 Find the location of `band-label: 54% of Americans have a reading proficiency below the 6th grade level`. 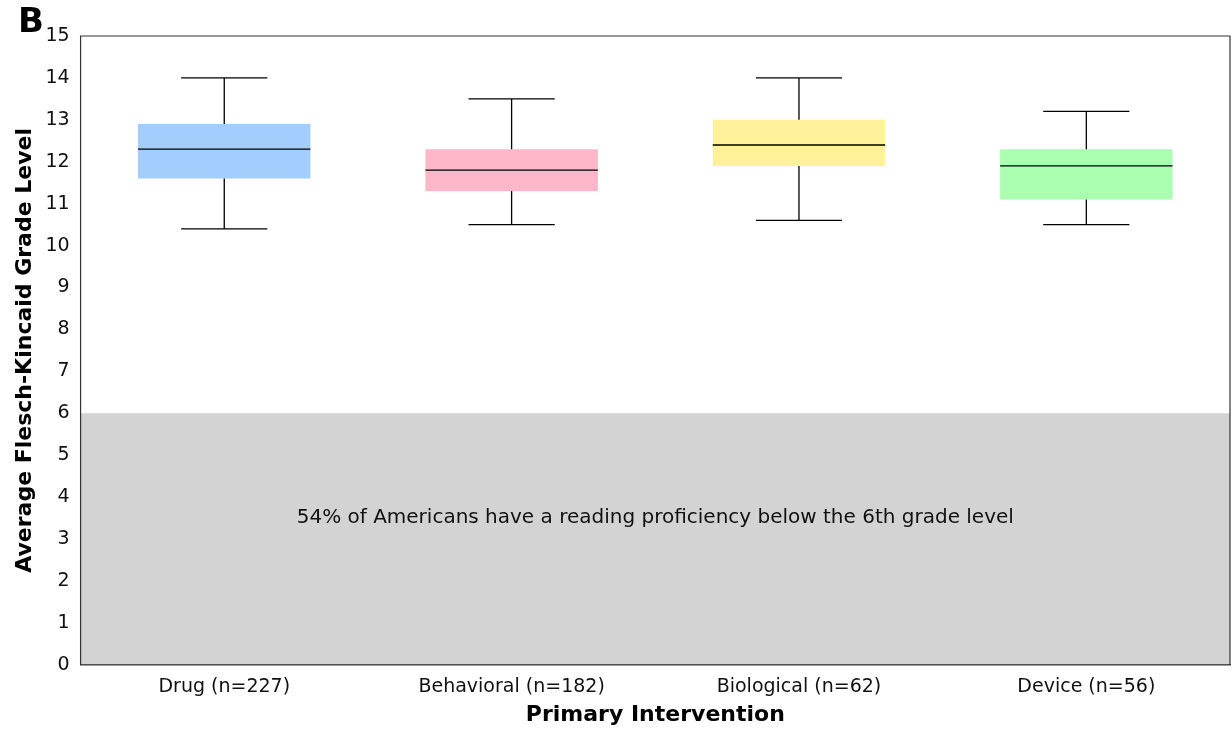

band-label: 54% of Americans have a reading proficiency below the 6th grade level is located at coordinates (655, 516).